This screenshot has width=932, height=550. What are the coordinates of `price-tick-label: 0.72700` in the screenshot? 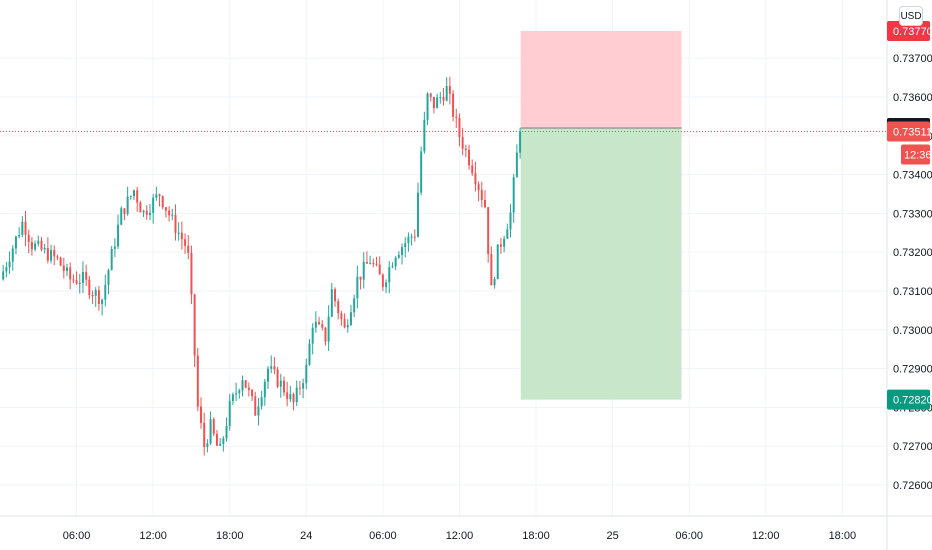 It's located at (912, 447).